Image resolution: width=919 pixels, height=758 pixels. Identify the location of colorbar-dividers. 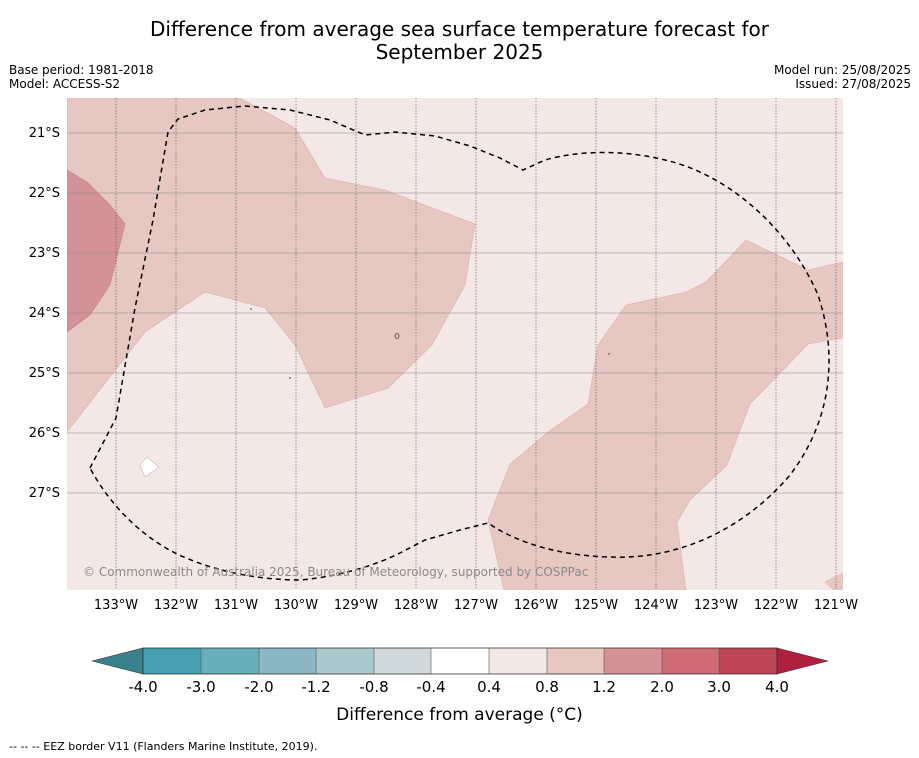
(460, 661).